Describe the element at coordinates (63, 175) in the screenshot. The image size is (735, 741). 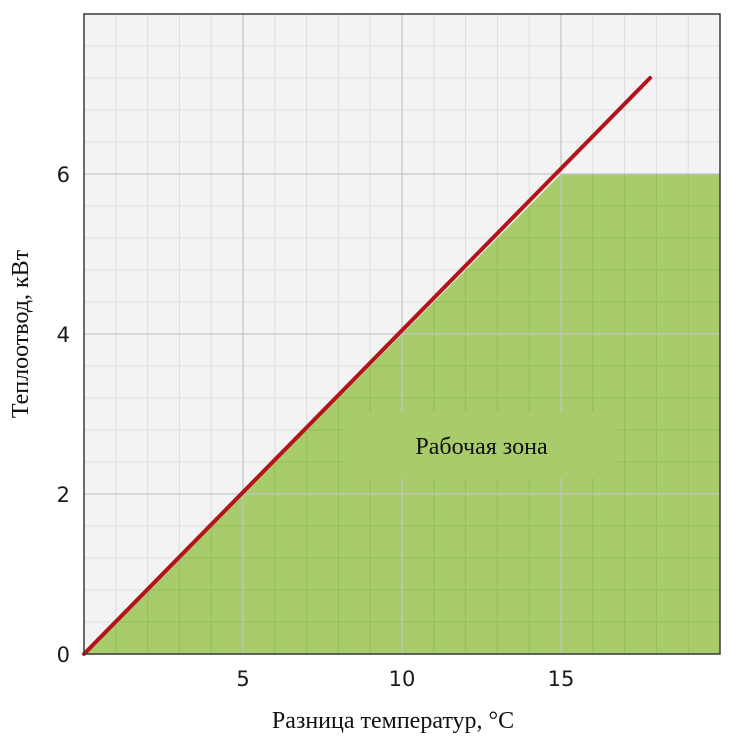
I see `y-tick-label: 6` at that location.